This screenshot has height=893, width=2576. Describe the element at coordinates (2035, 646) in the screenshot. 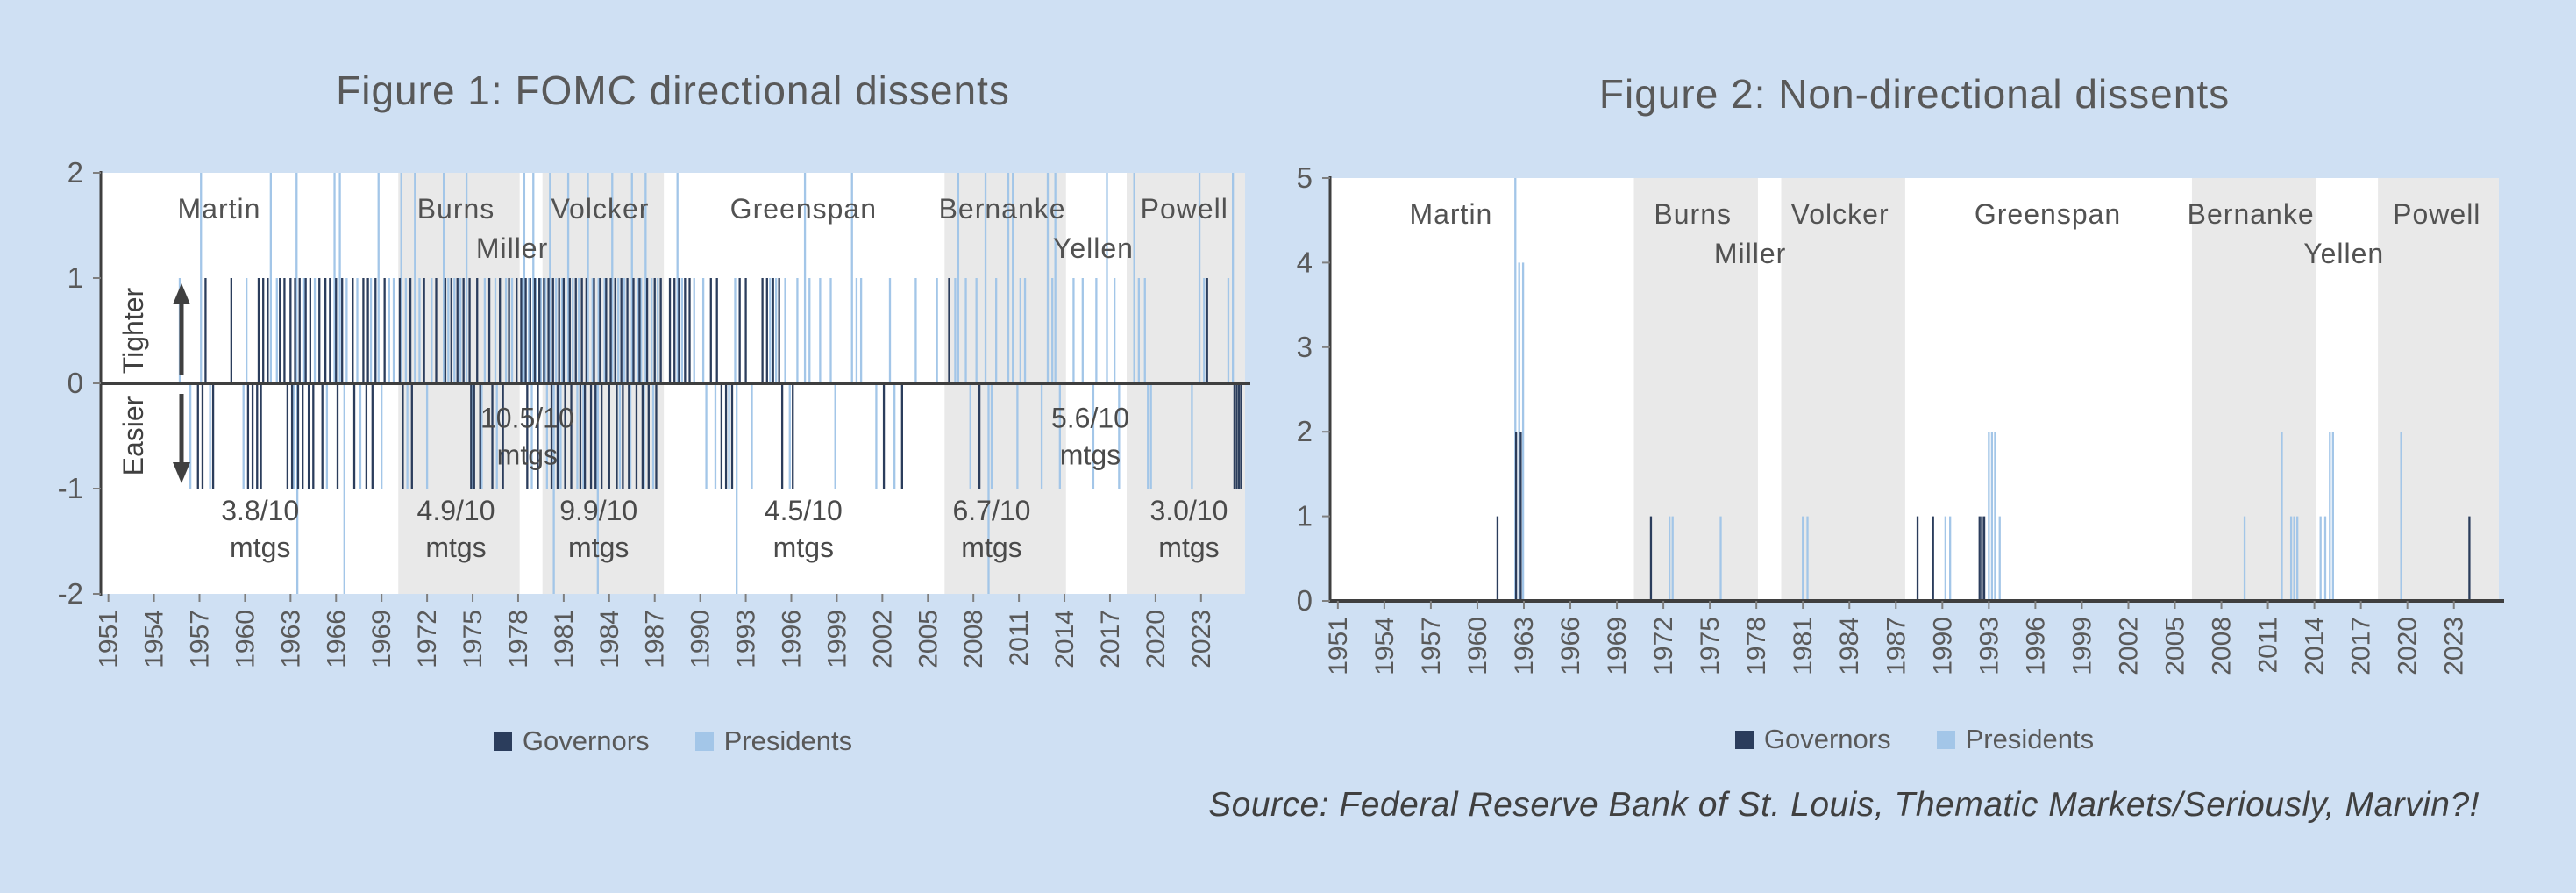

I see `x-tick-label: 1996` at that location.